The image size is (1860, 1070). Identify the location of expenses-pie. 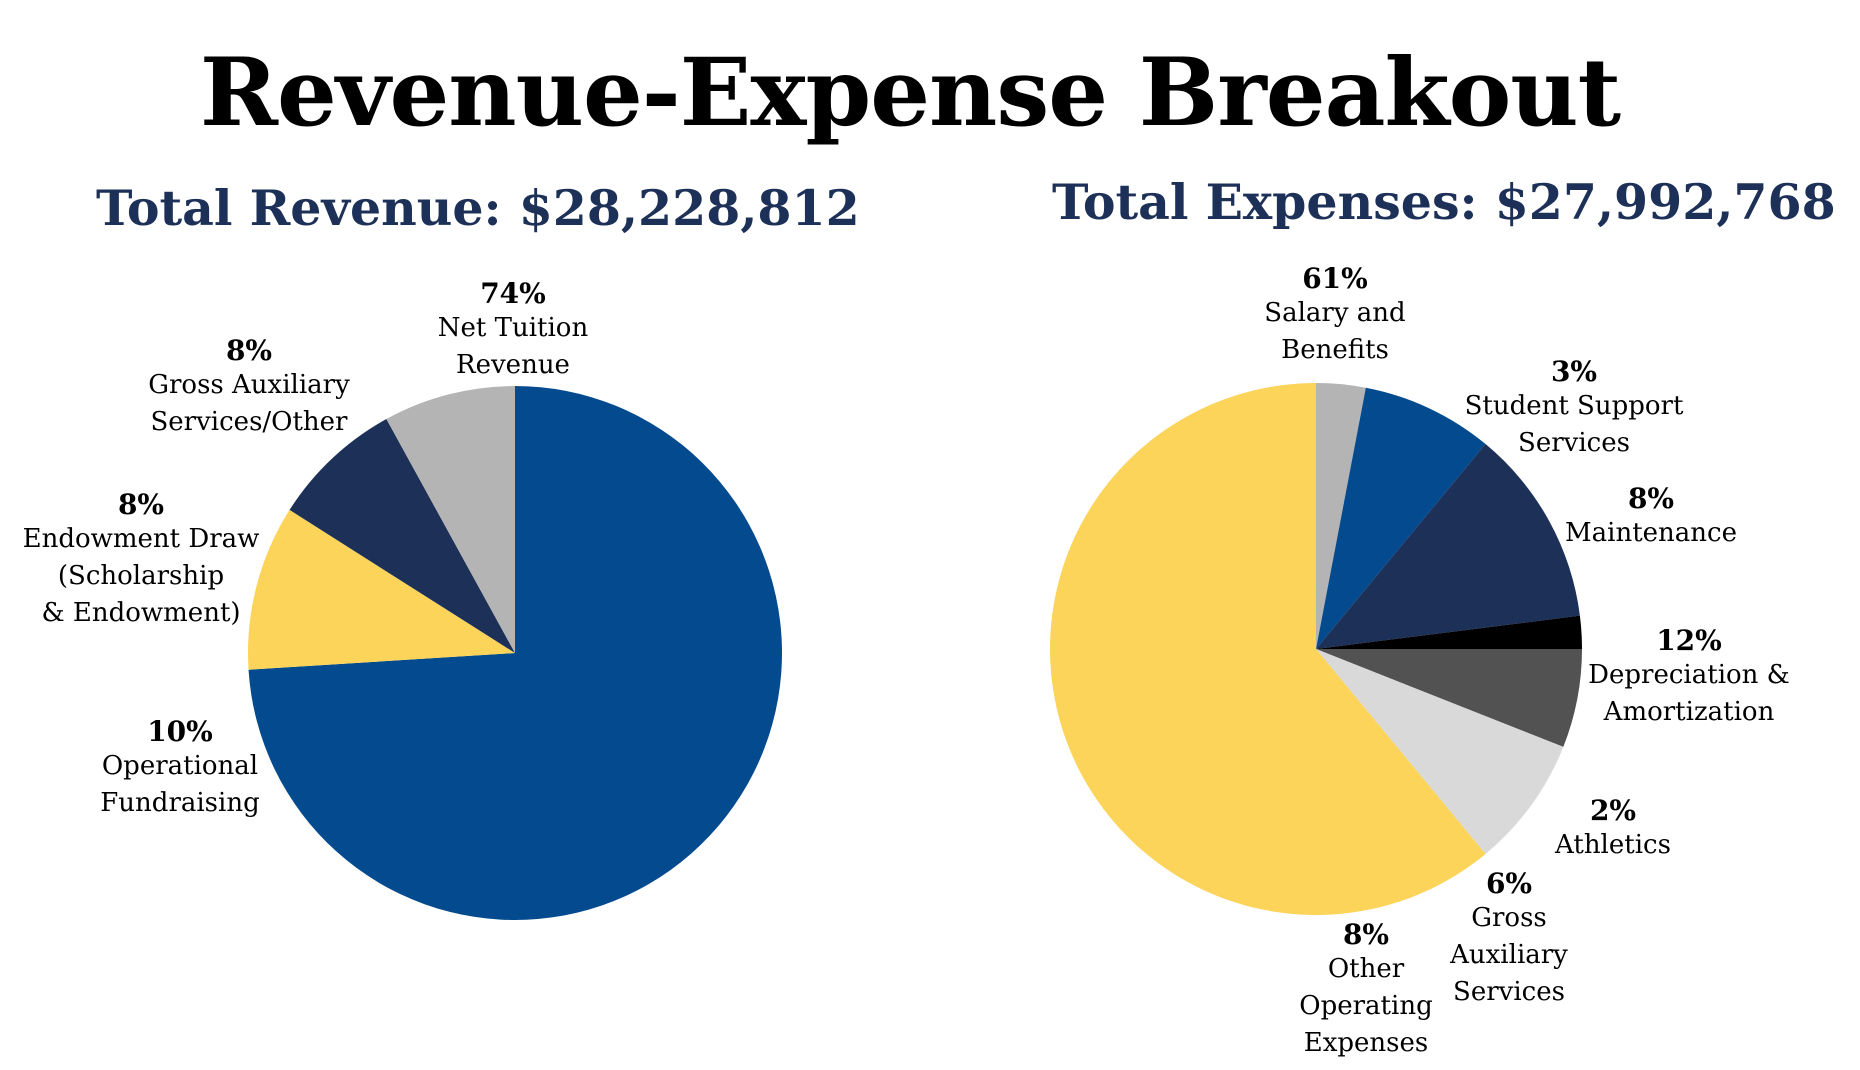
(1315, 649).